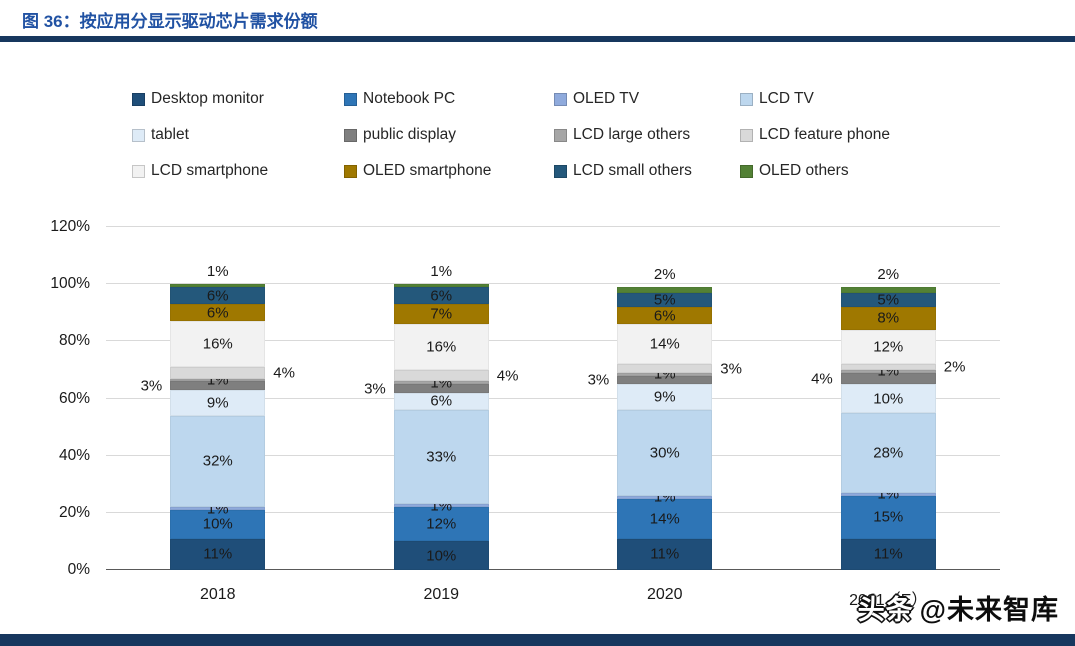 This screenshot has height=646, width=1075. What do you see at coordinates (238, 99) in the screenshot?
I see `legend-item-desktop-monitor: Desktop monitor` at bounding box center [238, 99].